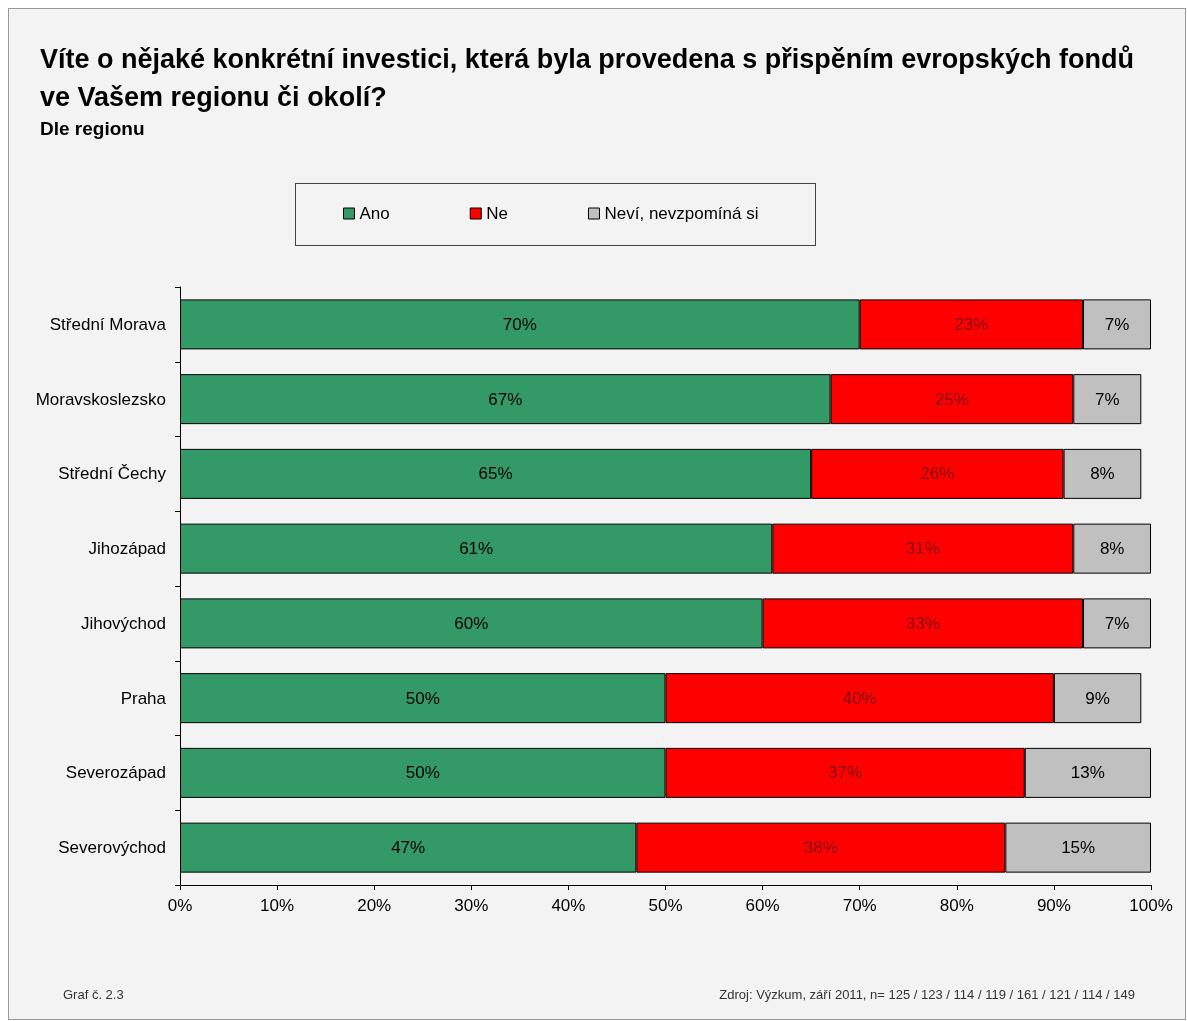  Describe the element at coordinates (112, 848) in the screenshot. I see `y-tick-label: Severovýchod` at that location.